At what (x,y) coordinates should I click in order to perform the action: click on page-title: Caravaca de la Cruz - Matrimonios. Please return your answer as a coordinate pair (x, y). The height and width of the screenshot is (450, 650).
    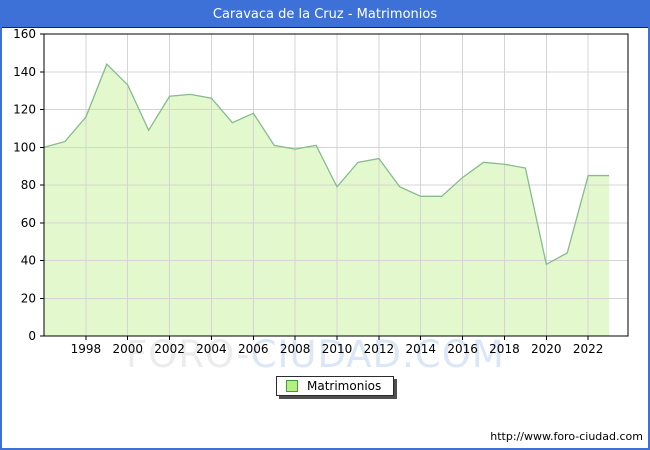
    Looking at the image, I should click on (325, 14).